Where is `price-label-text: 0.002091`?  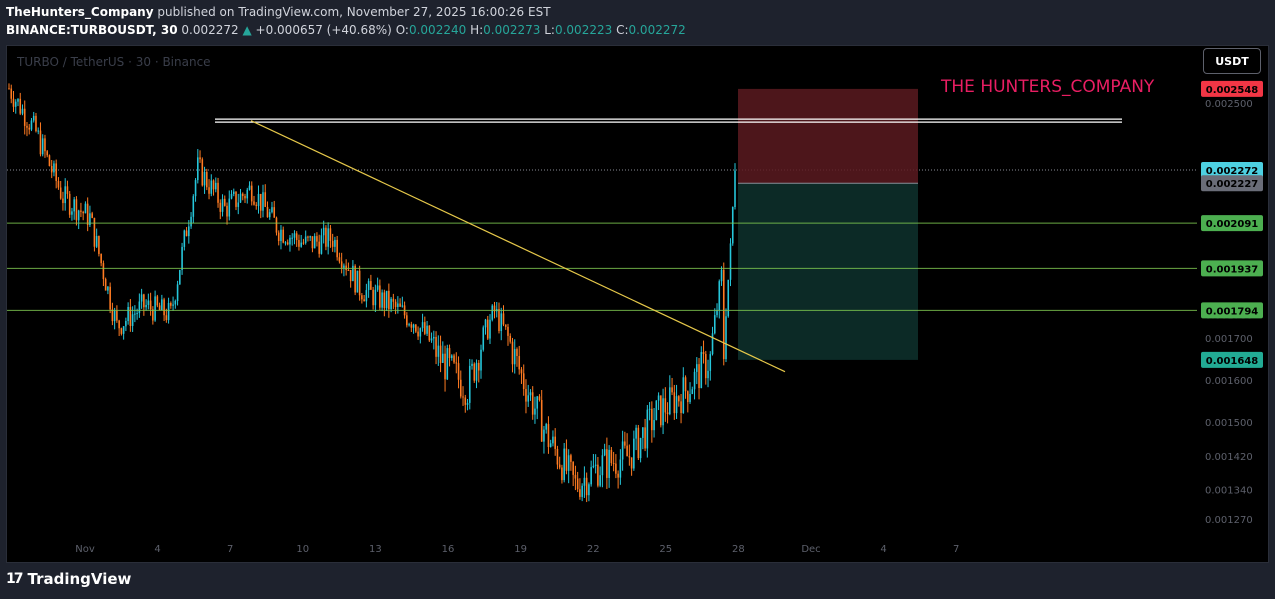 price-label-text: 0.002091 is located at coordinates (1232, 224).